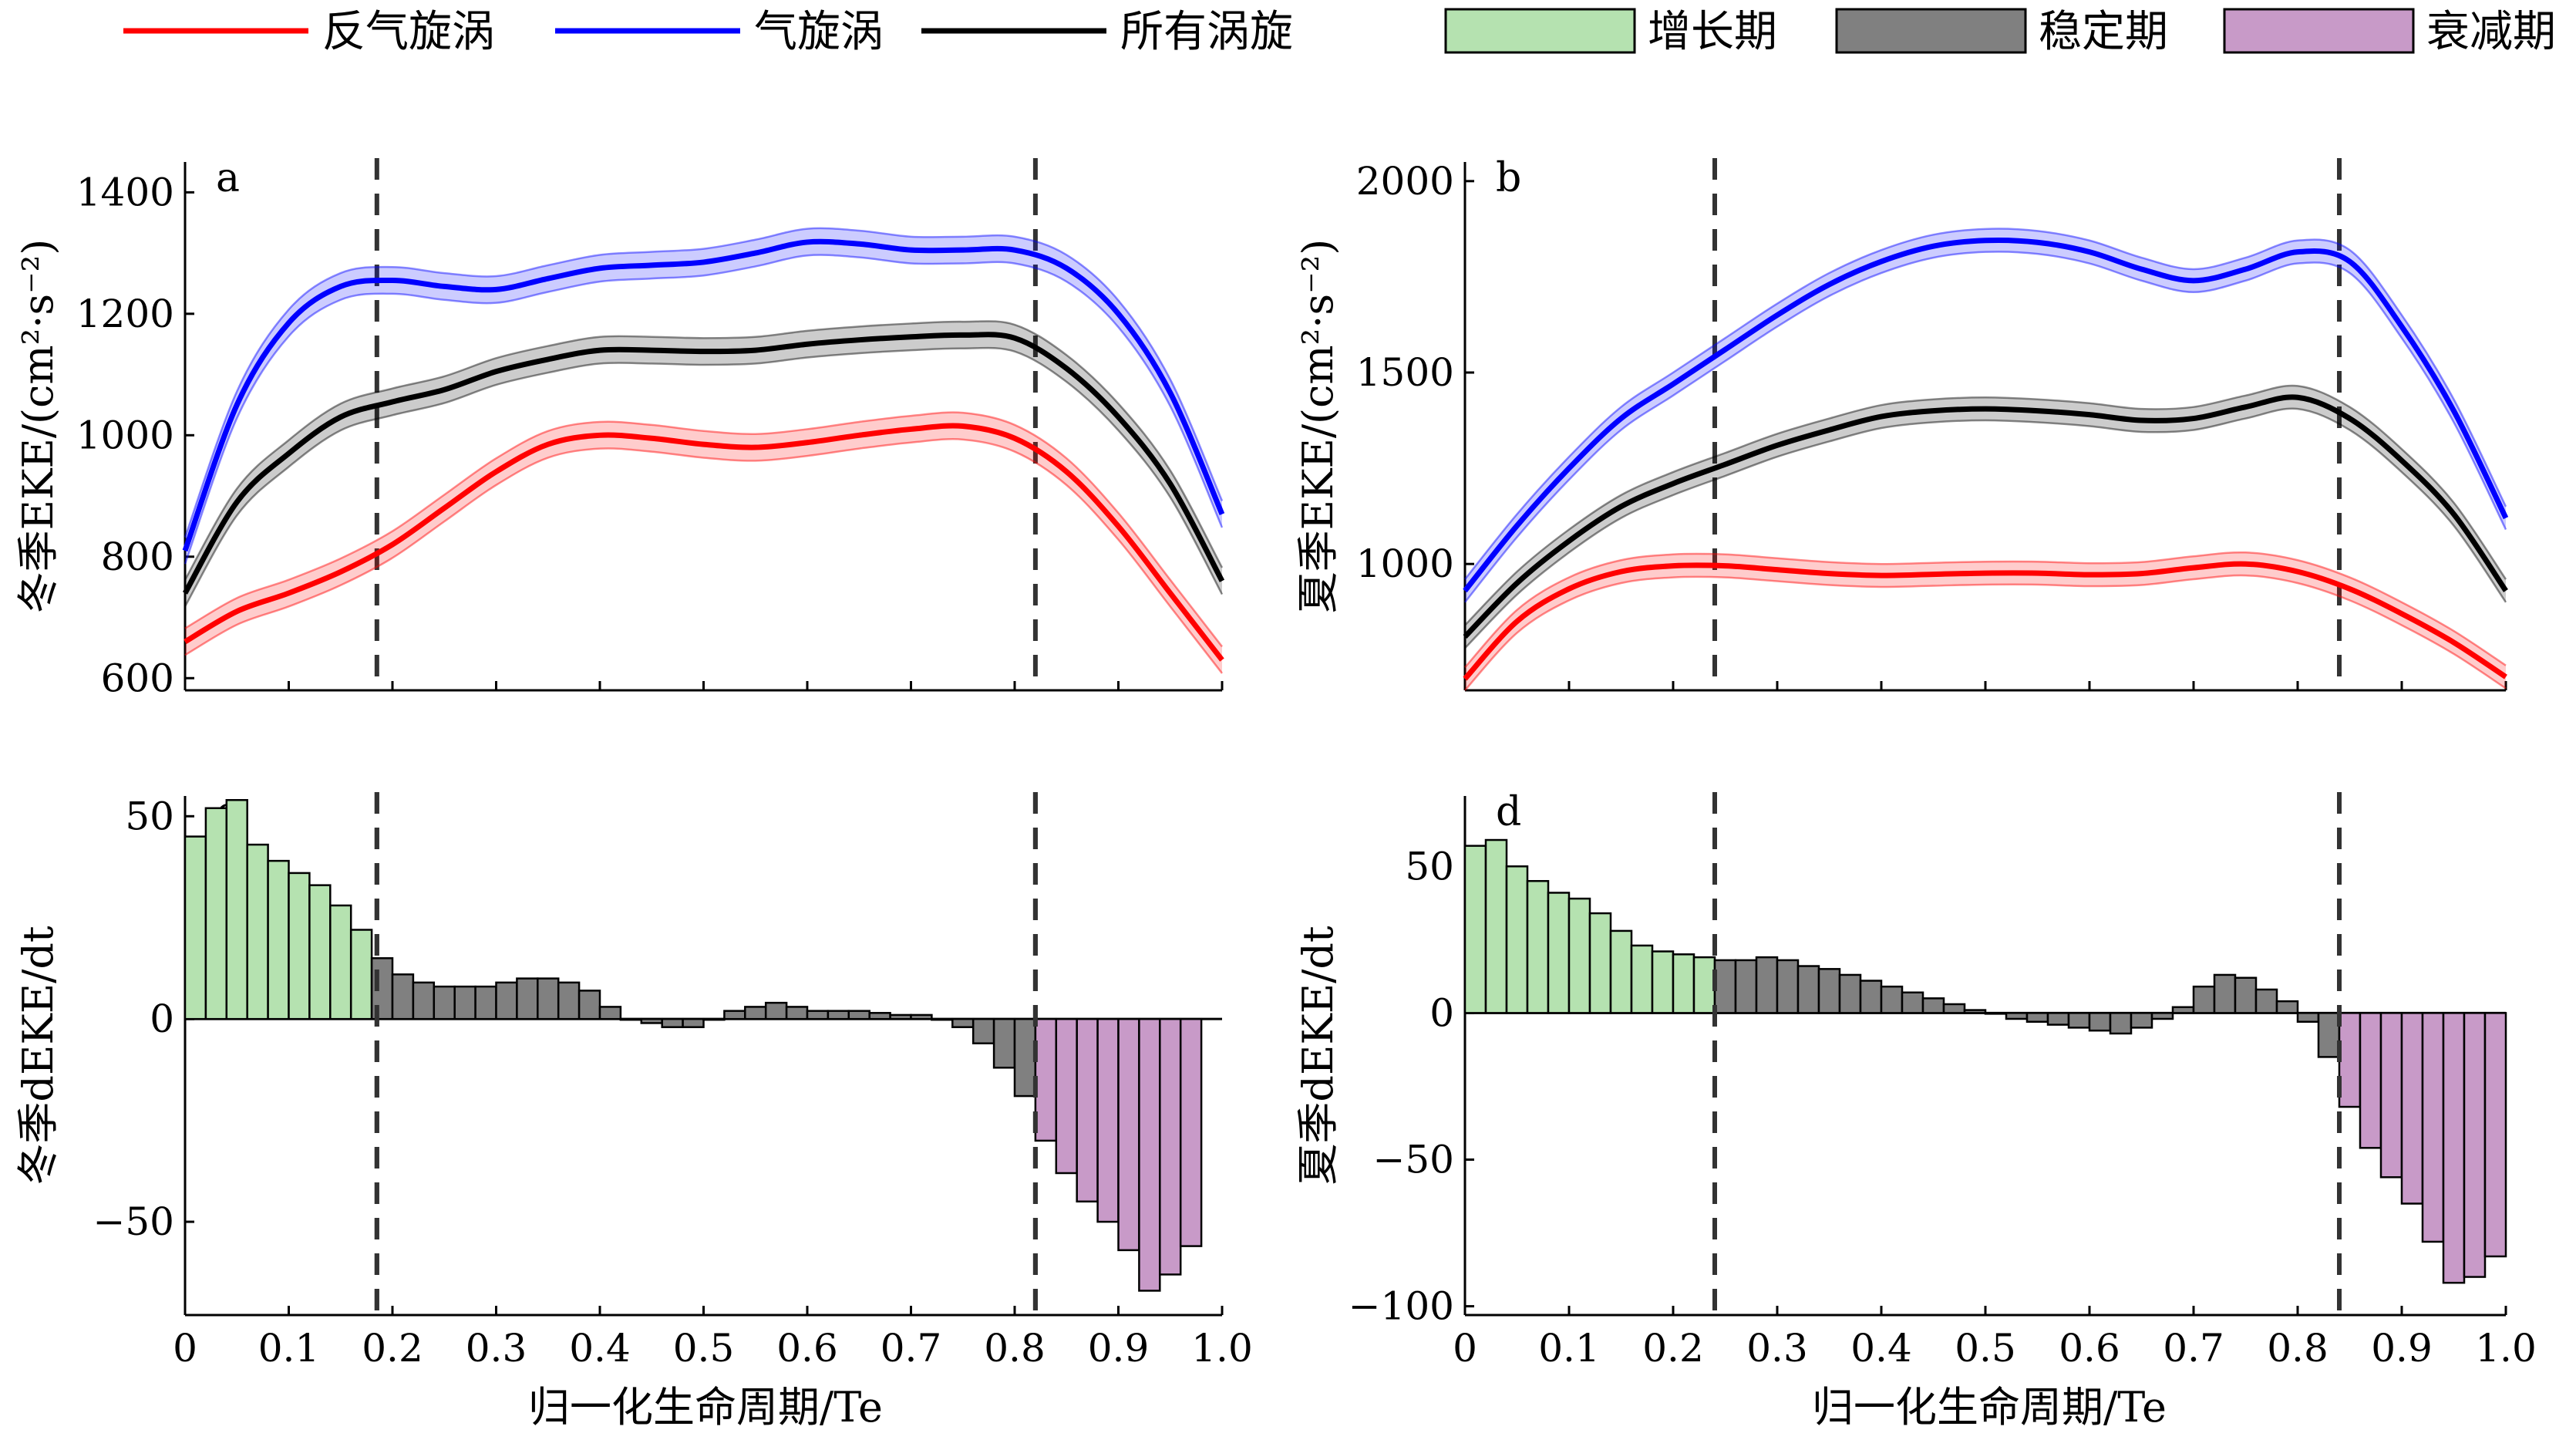 This screenshot has height=1440, width=2576. What do you see at coordinates (1318, 426) in the screenshot?
I see `y-axis-label: 夏季EKE/(cm²·s⁻²)` at bounding box center [1318, 426].